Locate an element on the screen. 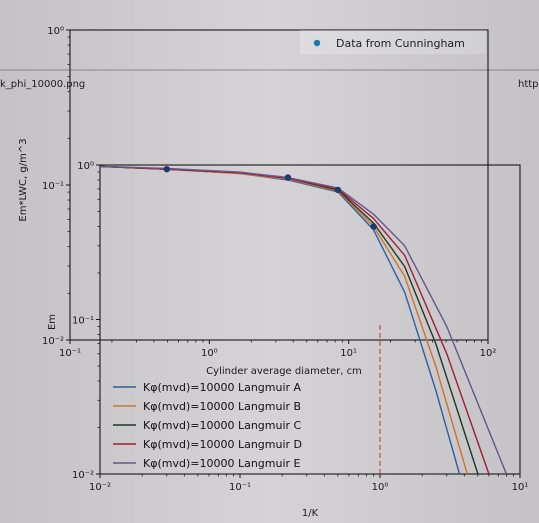 This screenshot has height=523, width=539. back-legend-marker is located at coordinates (317, 43).